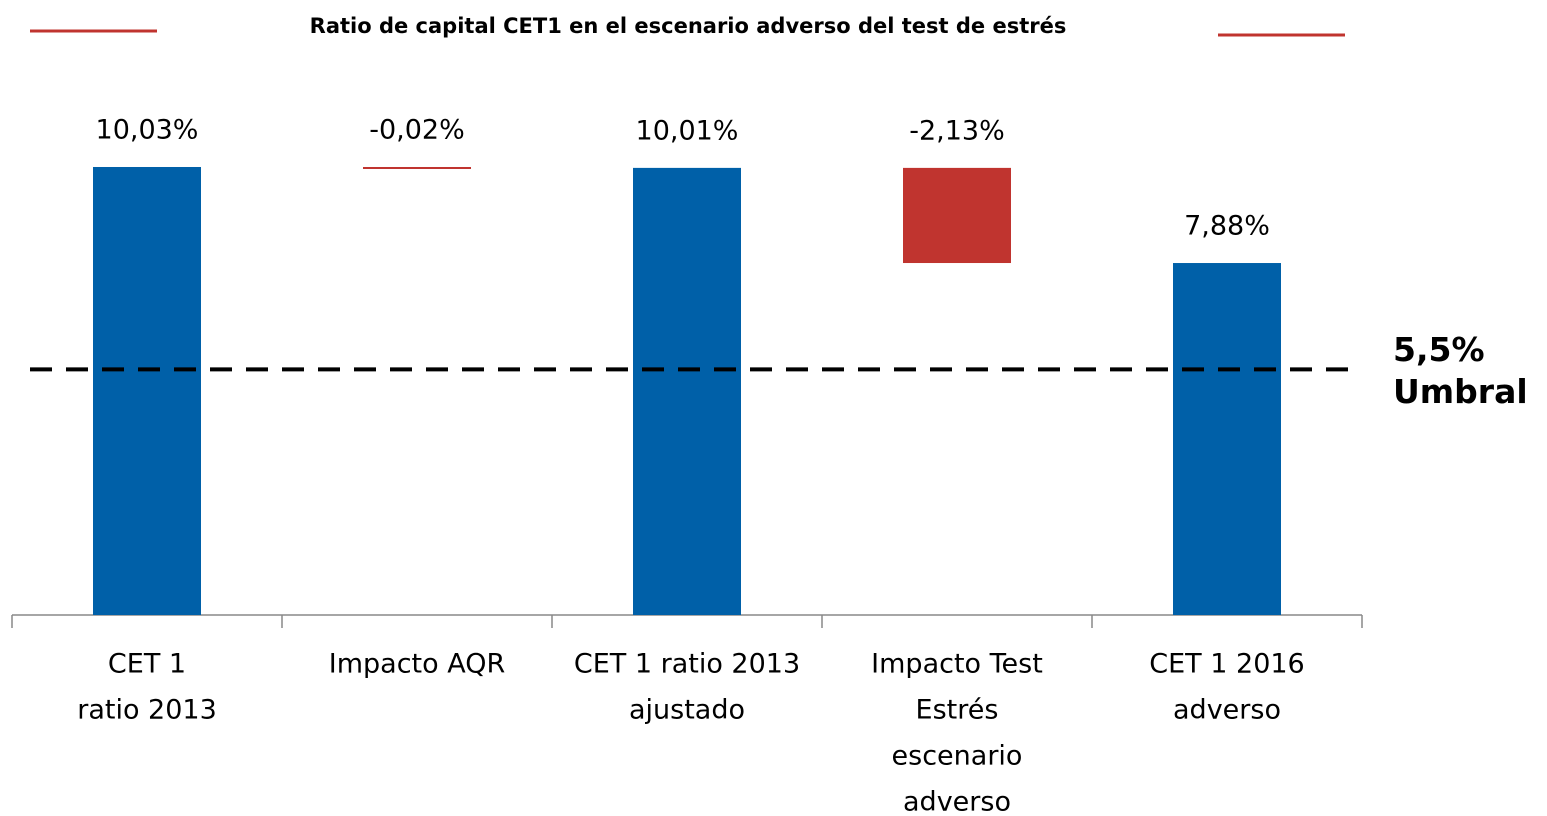 The image size is (1547, 816). What do you see at coordinates (1226, 664) in the screenshot?
I see `x-tick-label: CET 1 2016` at bounding box center [1226, 664].